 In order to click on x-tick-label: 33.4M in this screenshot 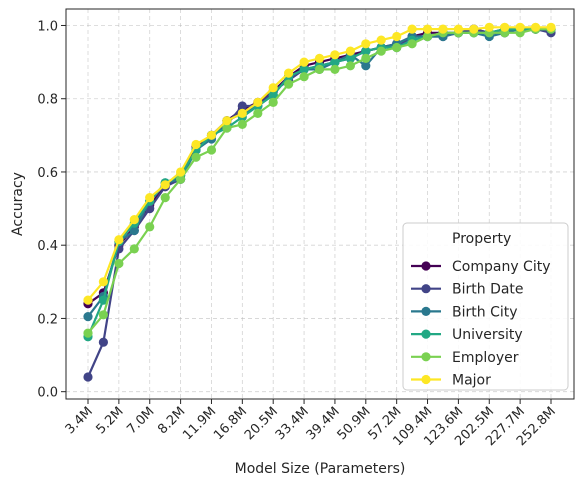, I will do `click(292, 423)`.